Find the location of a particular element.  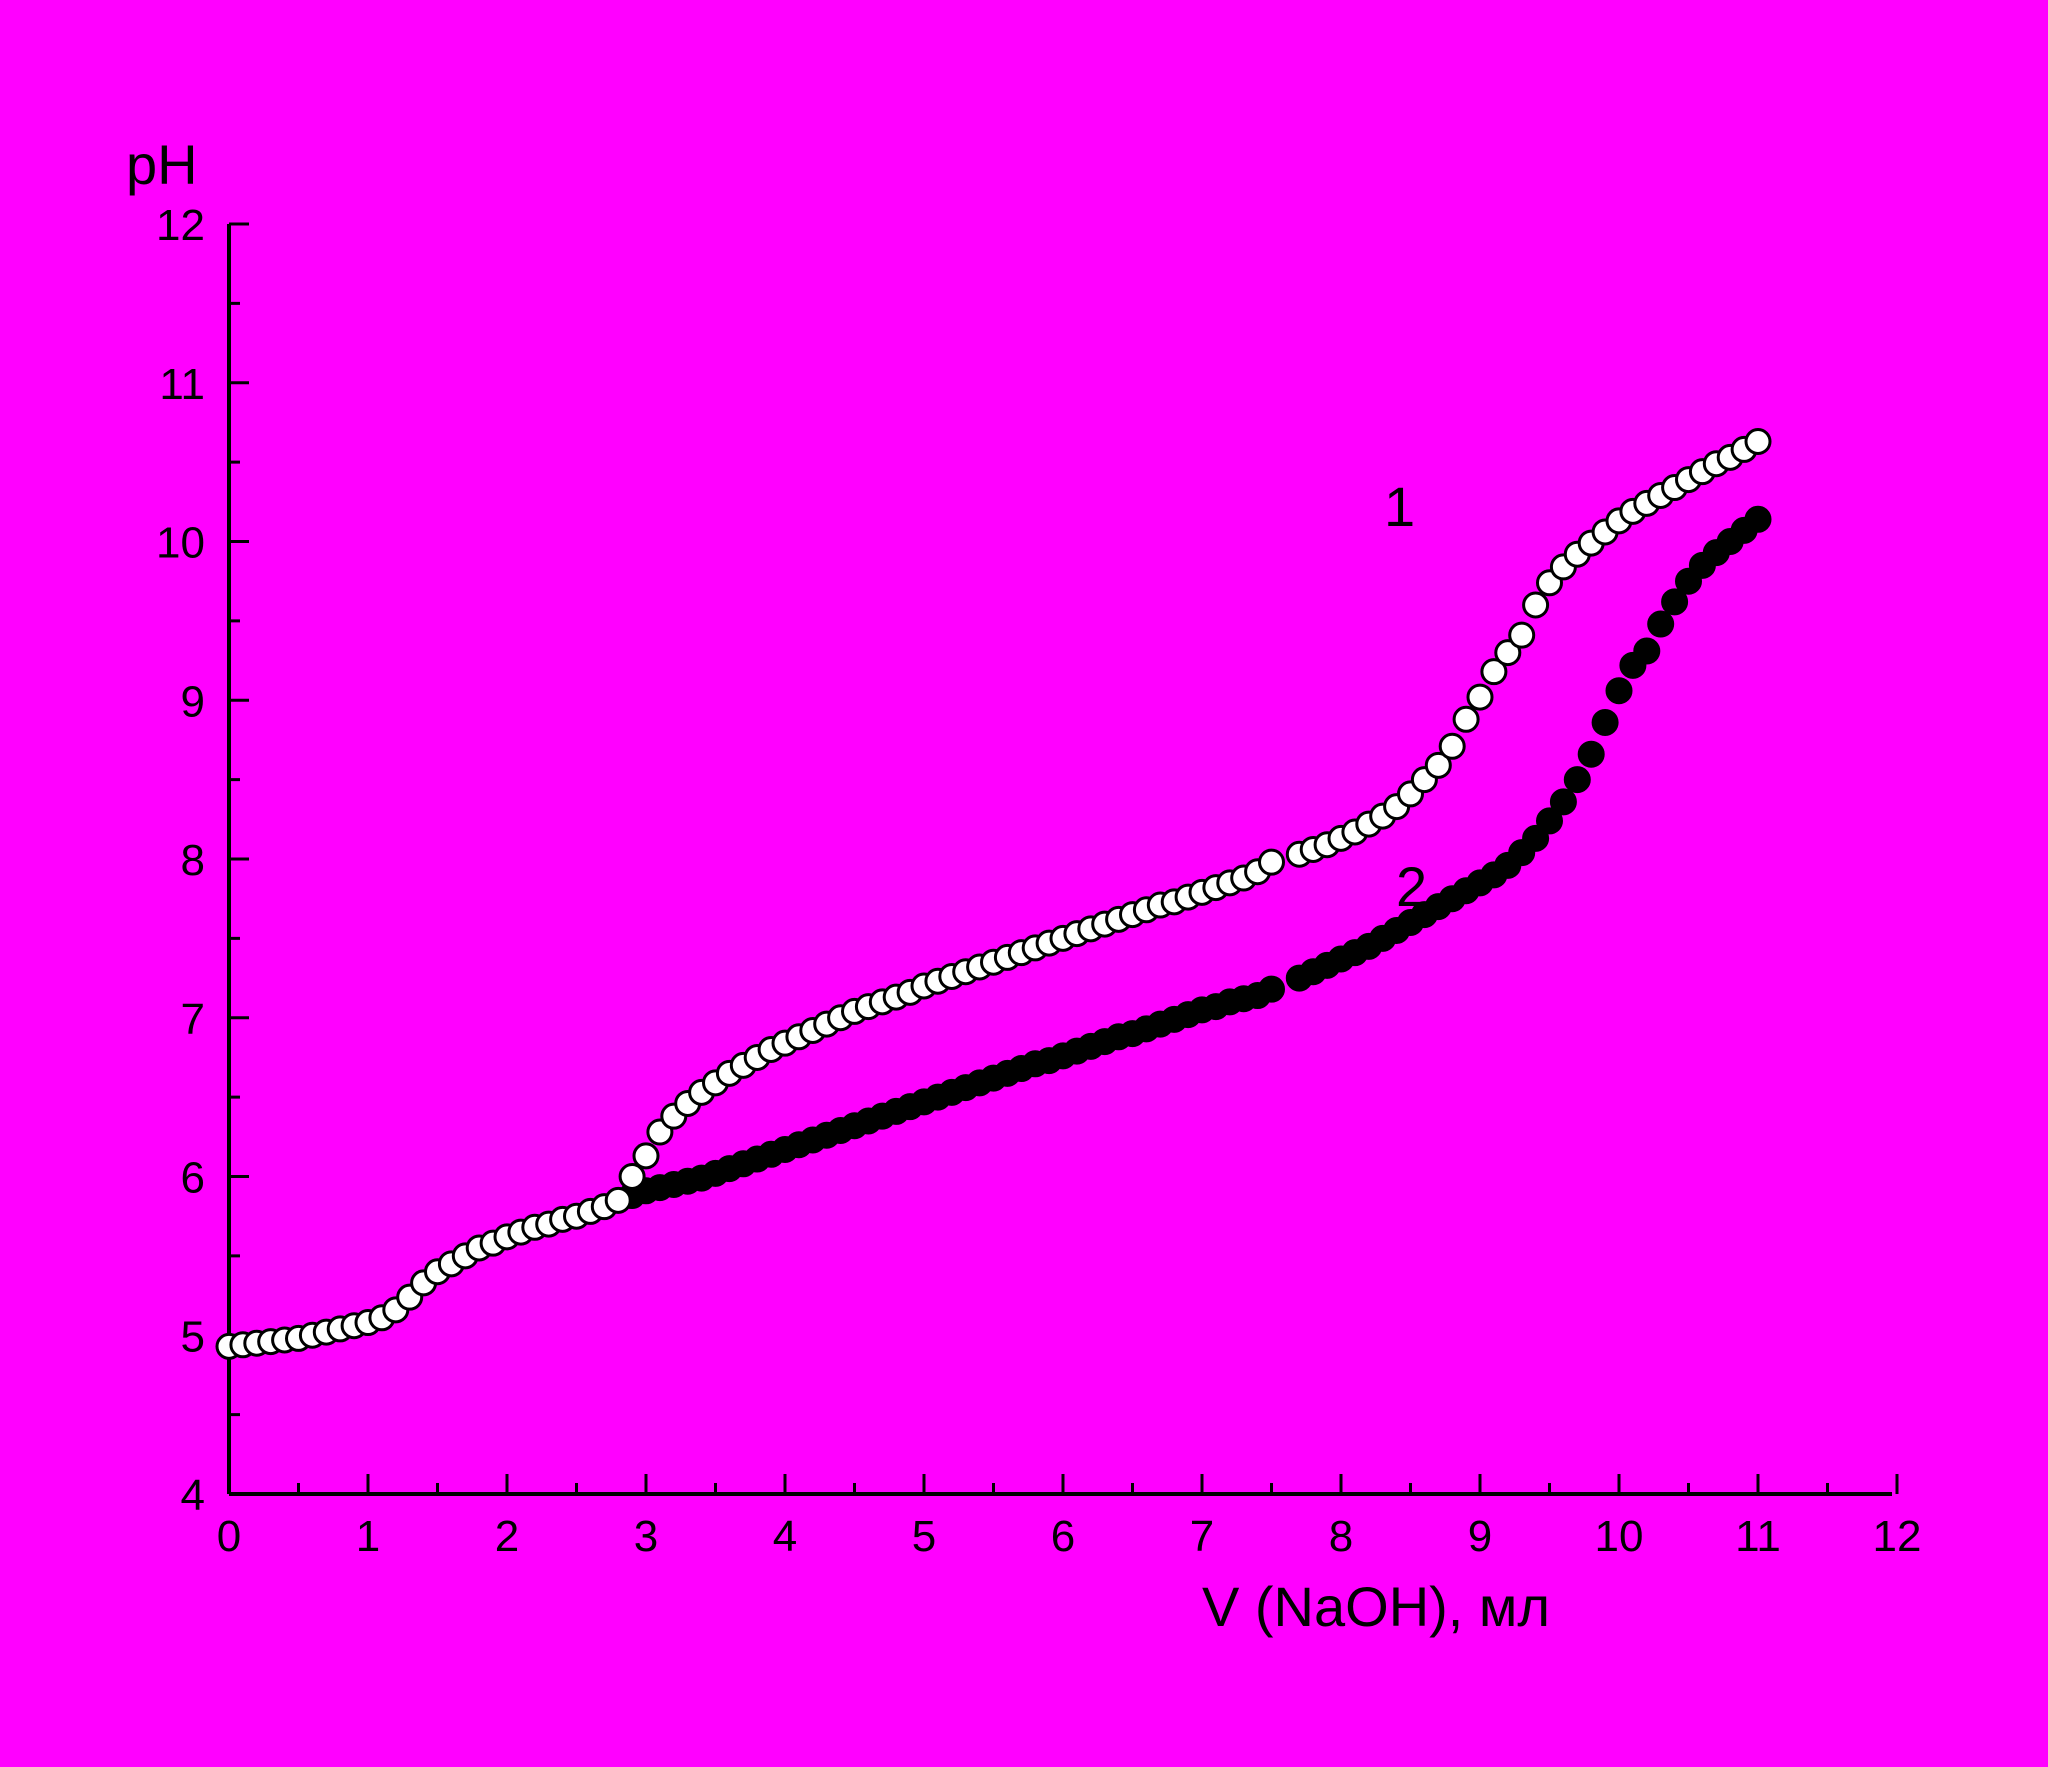

x-tick-label: 9 is located at coordinates (1480, 1536).